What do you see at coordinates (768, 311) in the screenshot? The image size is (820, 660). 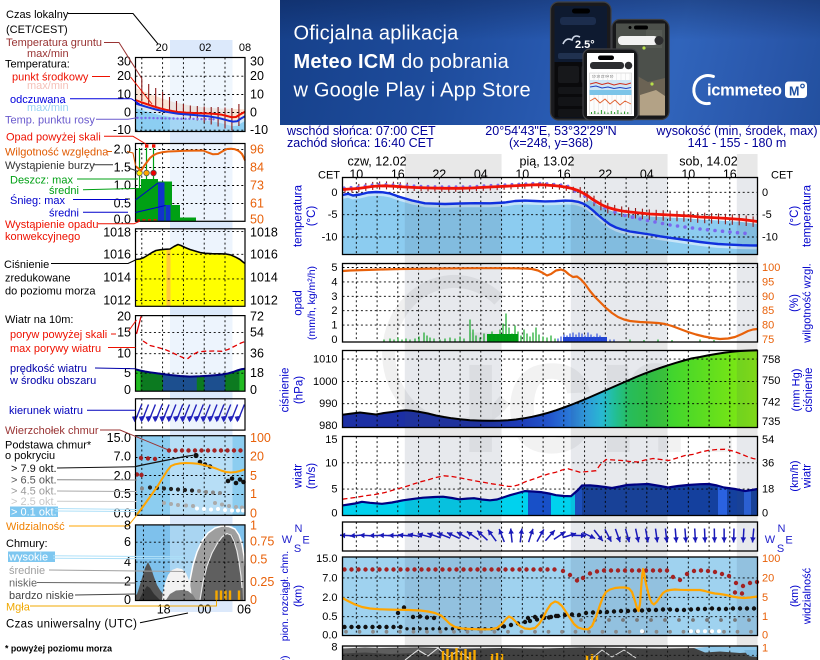 I see `svg-text: 85` at bounding box center [768, 311].